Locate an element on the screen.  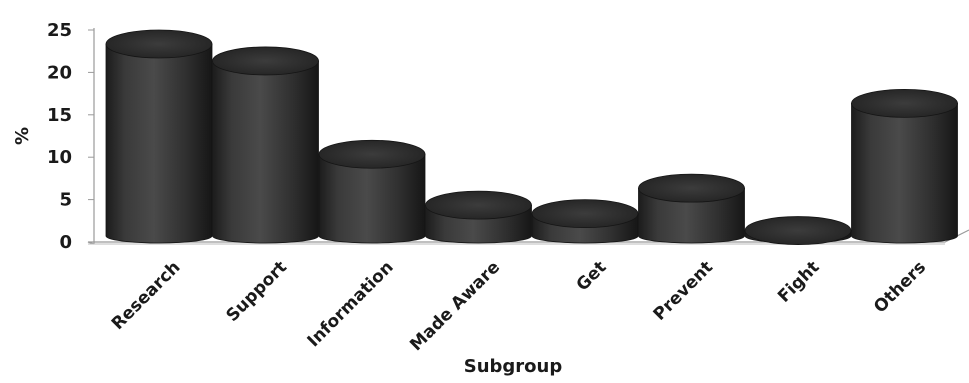
y-tick-label: 5 is located at coordinates (65, 200).